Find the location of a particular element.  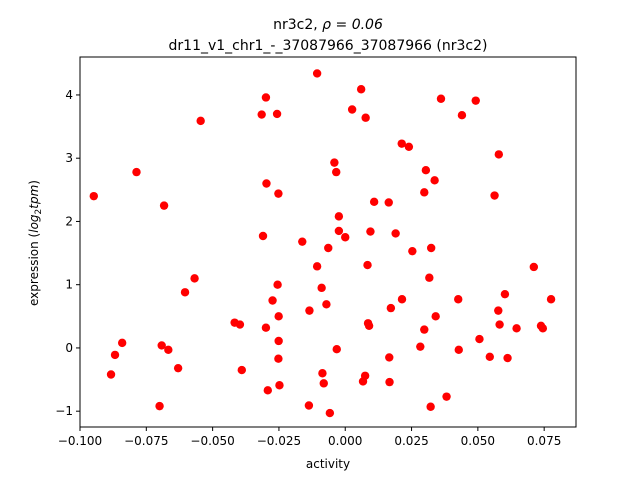

y-tick-label: 2 is located at coordinates (69, 221).